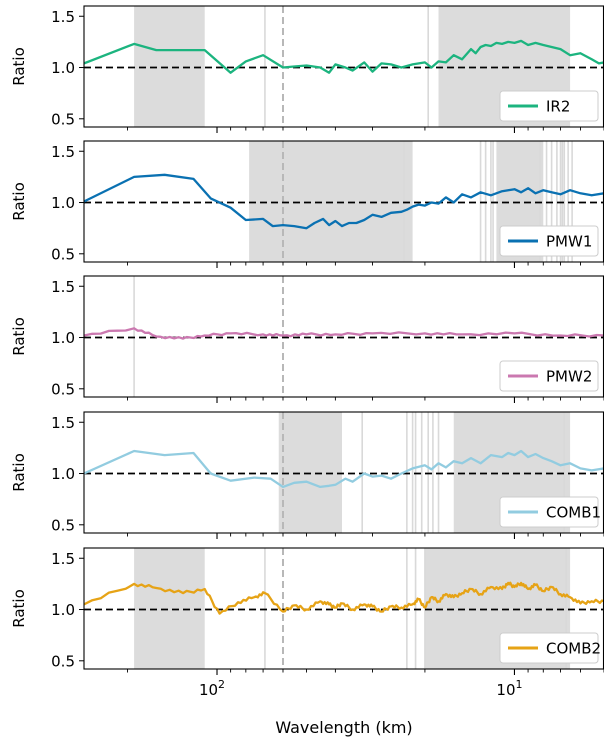 This screenshot has height=745, width=604. I want to click on legend-label: COMB2, so click(573, 649).